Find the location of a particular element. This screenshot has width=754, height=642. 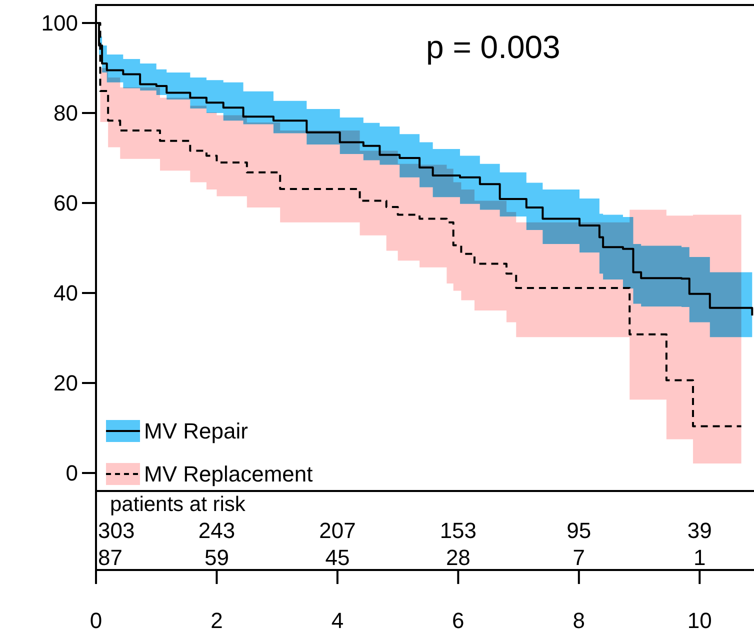

text: 1 is located at coordinates (700, 557).